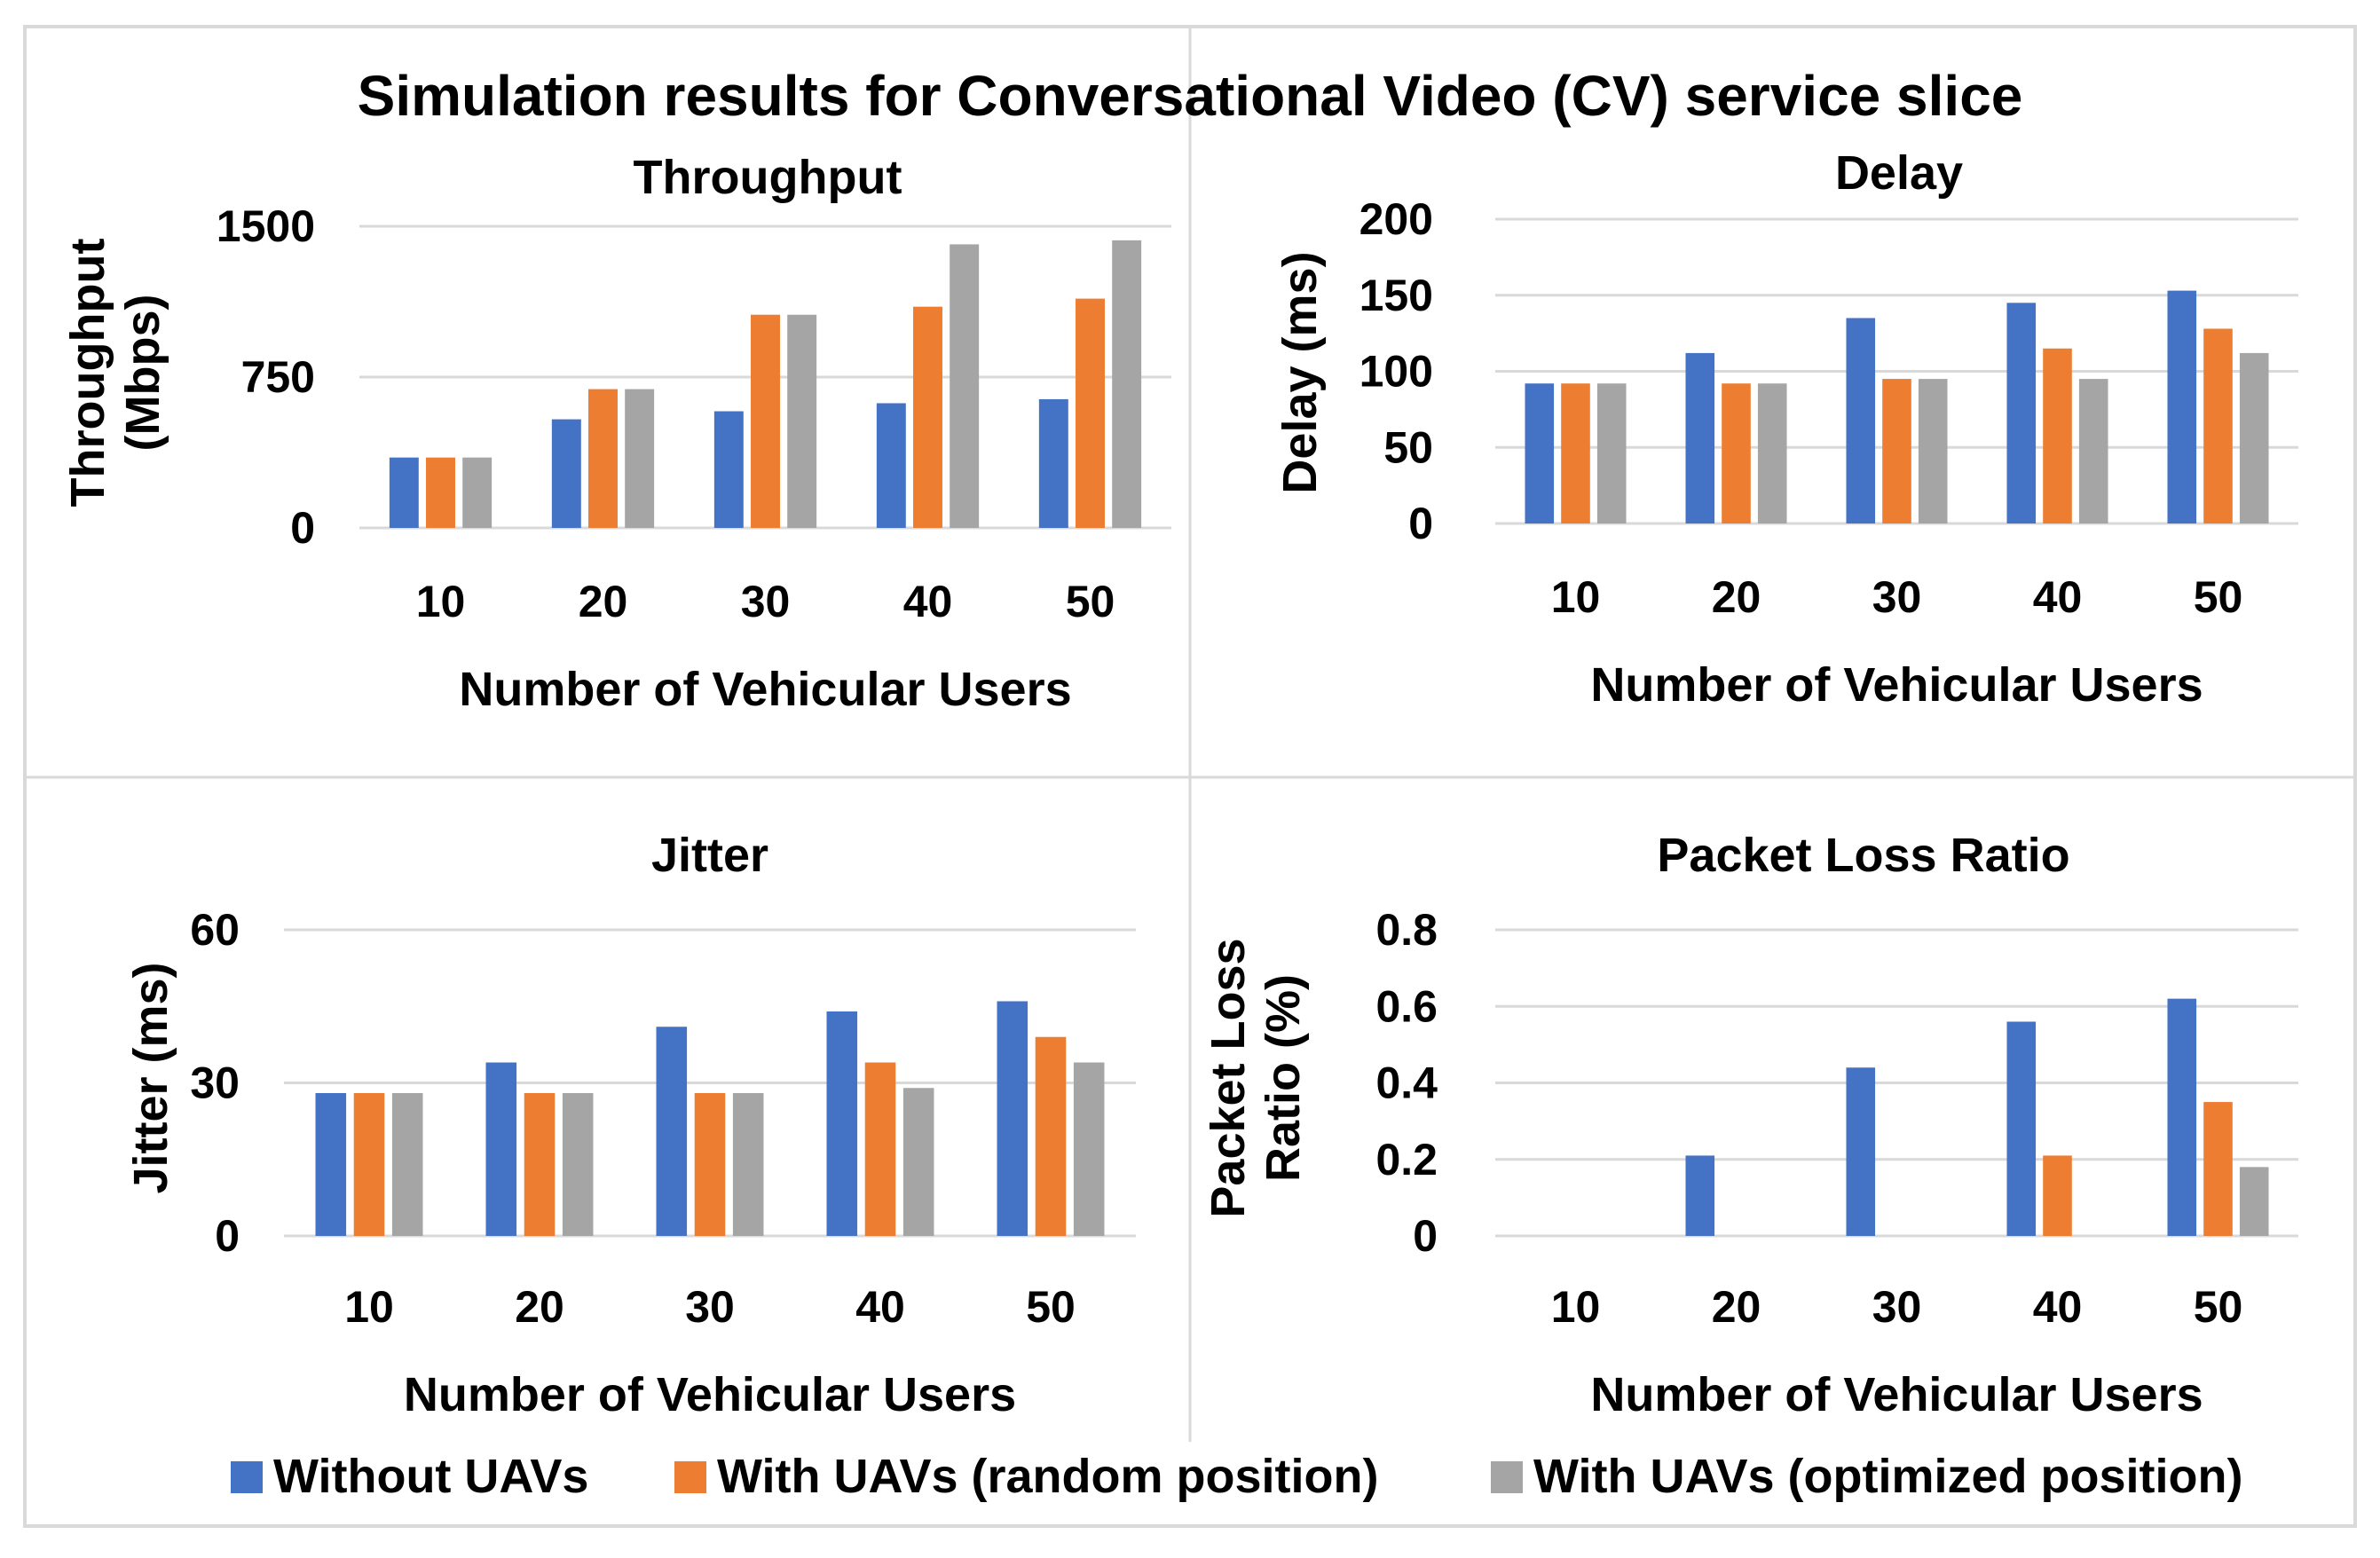  Describe the element at coordinates (215, 1083) in the screenshot. I see `y-tick-label: 30` at that location.